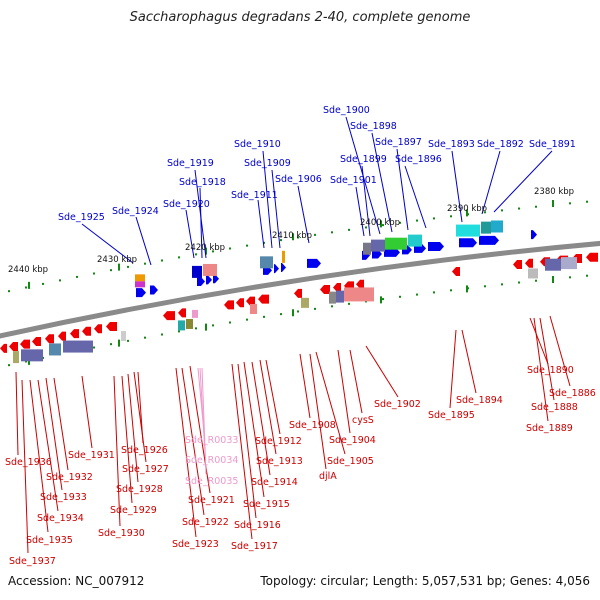 The width and height of the screenshot is (600, 600). Describe the element at coordinates (135, 211) in the screenshot. I see `gene-label-sde-1924: Sde_1924` at that location.